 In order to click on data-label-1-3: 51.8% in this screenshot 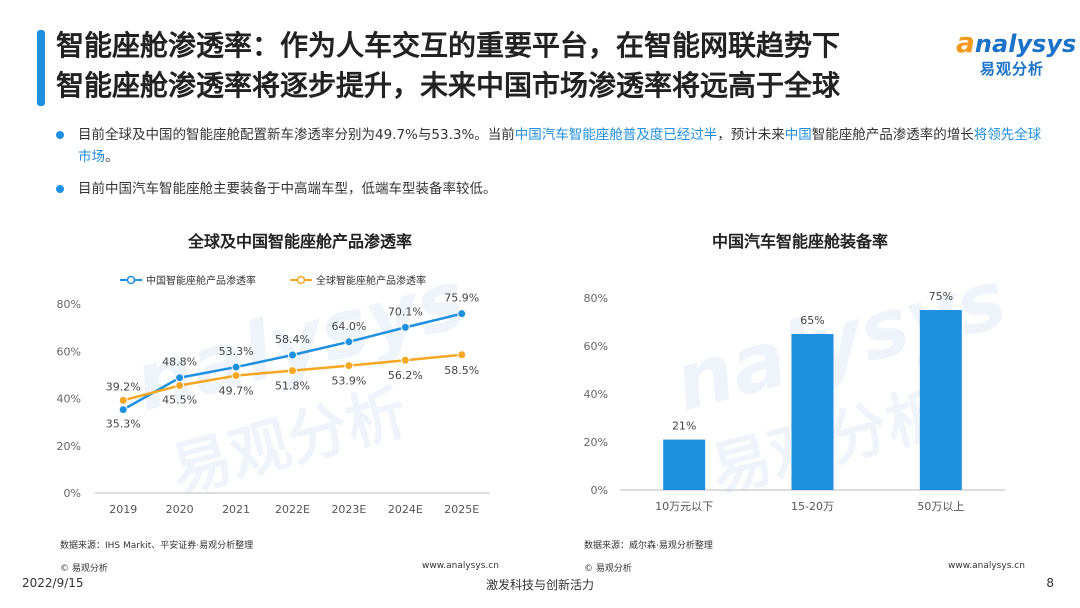, I will do `click(292, 386)`.